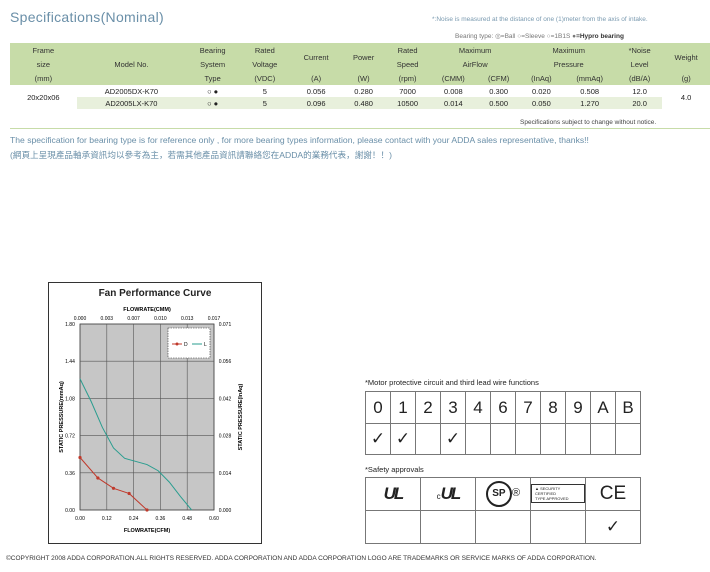  Describe the element at coordinates (393, 494) in the screenshot. I see `ul-logo-icon: UL` at that location.